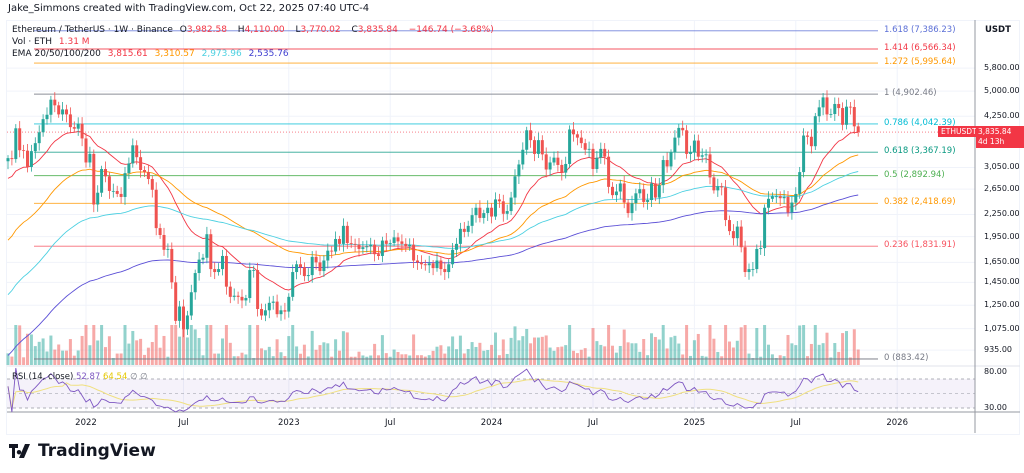 The image size is (1024, 473). What do you see at coordinates (82, 451) in the screenshot?
I see `tradingview-logo: TradingView` at bounding box center [82, 451].